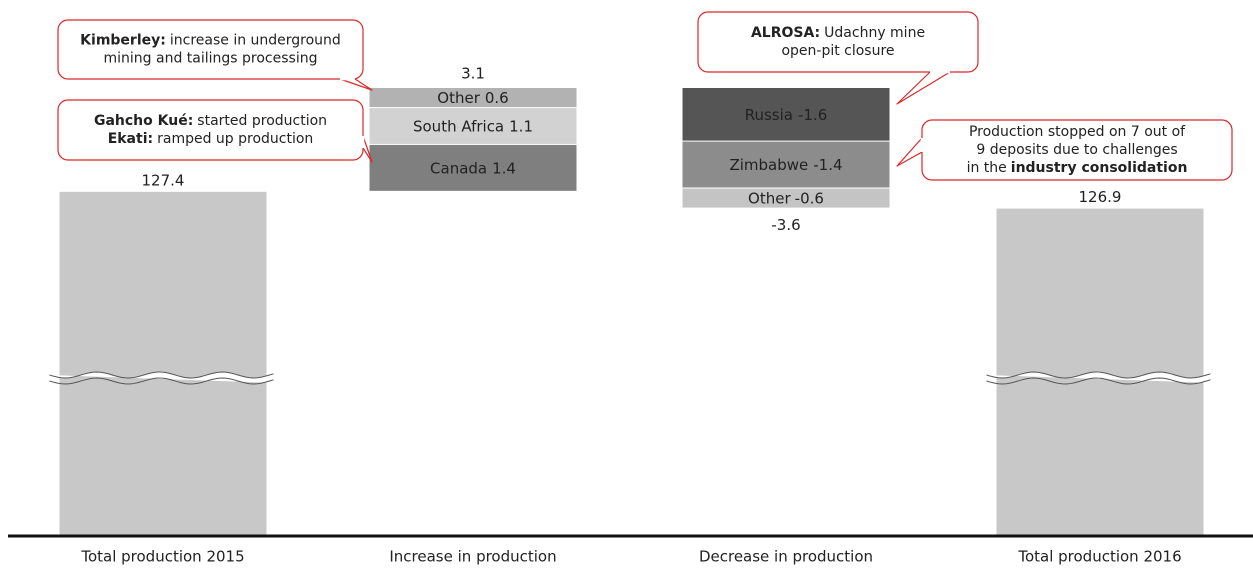 The image size is (1253, 570). I want to click on callout-text: Ekati:, so click(130, 139).